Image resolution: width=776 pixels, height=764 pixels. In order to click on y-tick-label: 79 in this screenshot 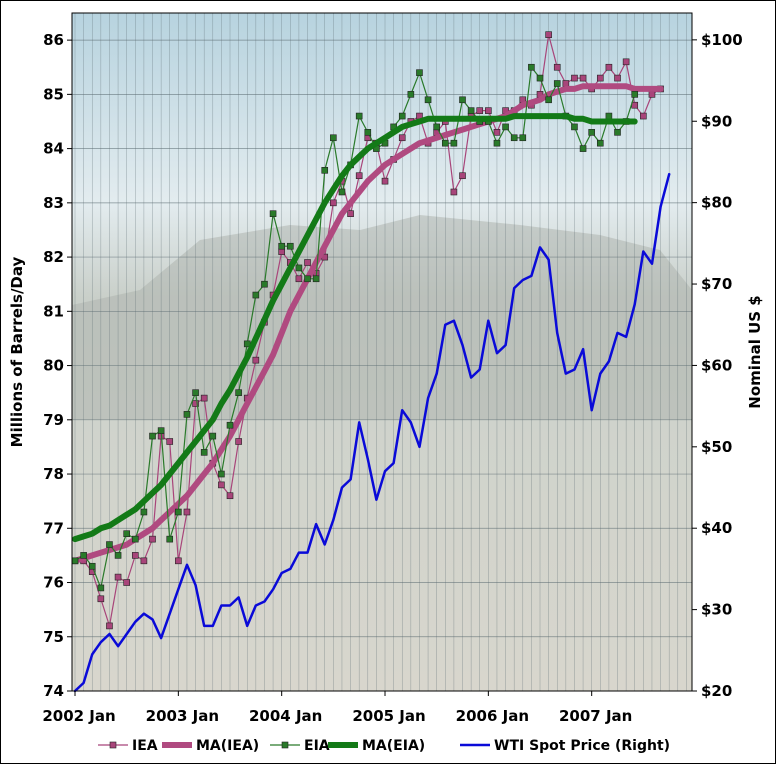, I will do `click(53, 420)`.